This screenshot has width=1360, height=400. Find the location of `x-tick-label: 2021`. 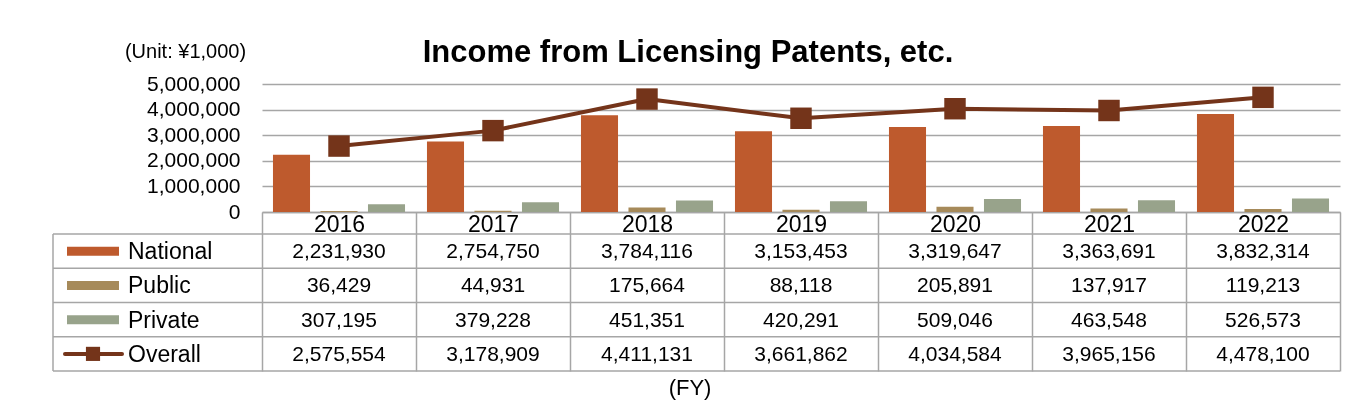

x-tick-label: 2021 is located at coordinates (1109, 223).